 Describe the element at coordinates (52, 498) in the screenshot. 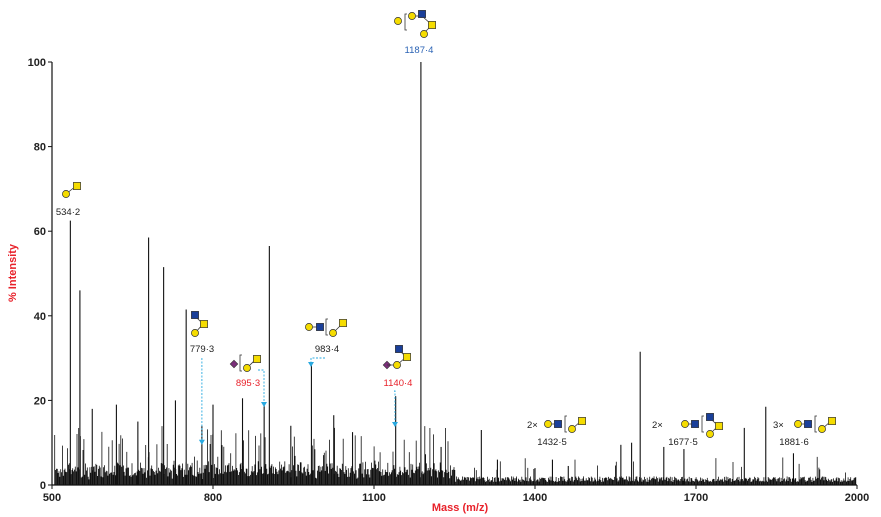

I see `x-tick-label: 500` at that location.